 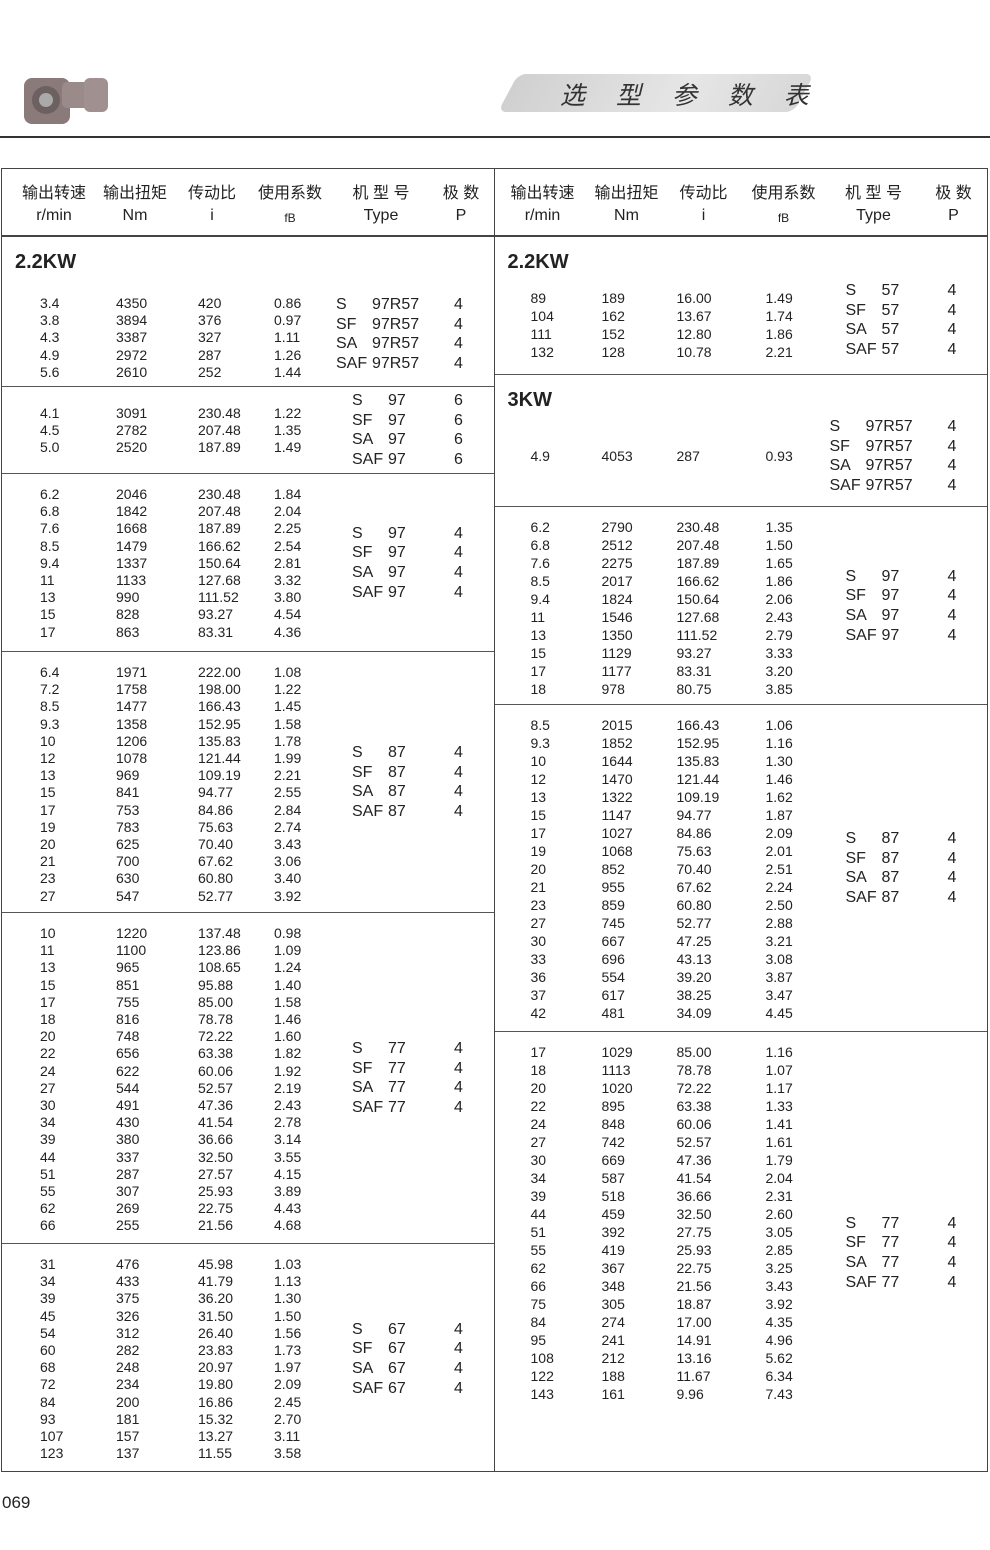 What do you see at coordinates (538, 617) in the screenshot?
I see `speed-cell: 11` at bounding box center [538, 617].